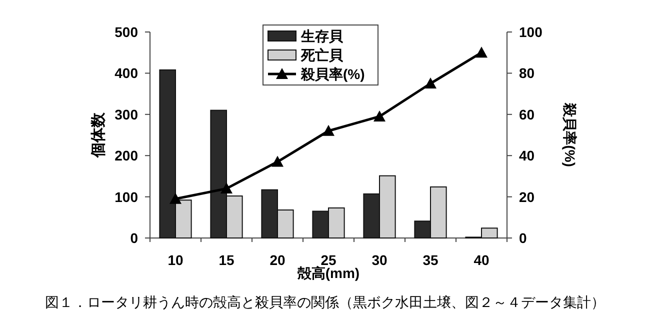 Image resolution: width=650 pixels, height=321 pixels. I want to click on y2-axis-title: 殺貝率(%), so click(570, 134).